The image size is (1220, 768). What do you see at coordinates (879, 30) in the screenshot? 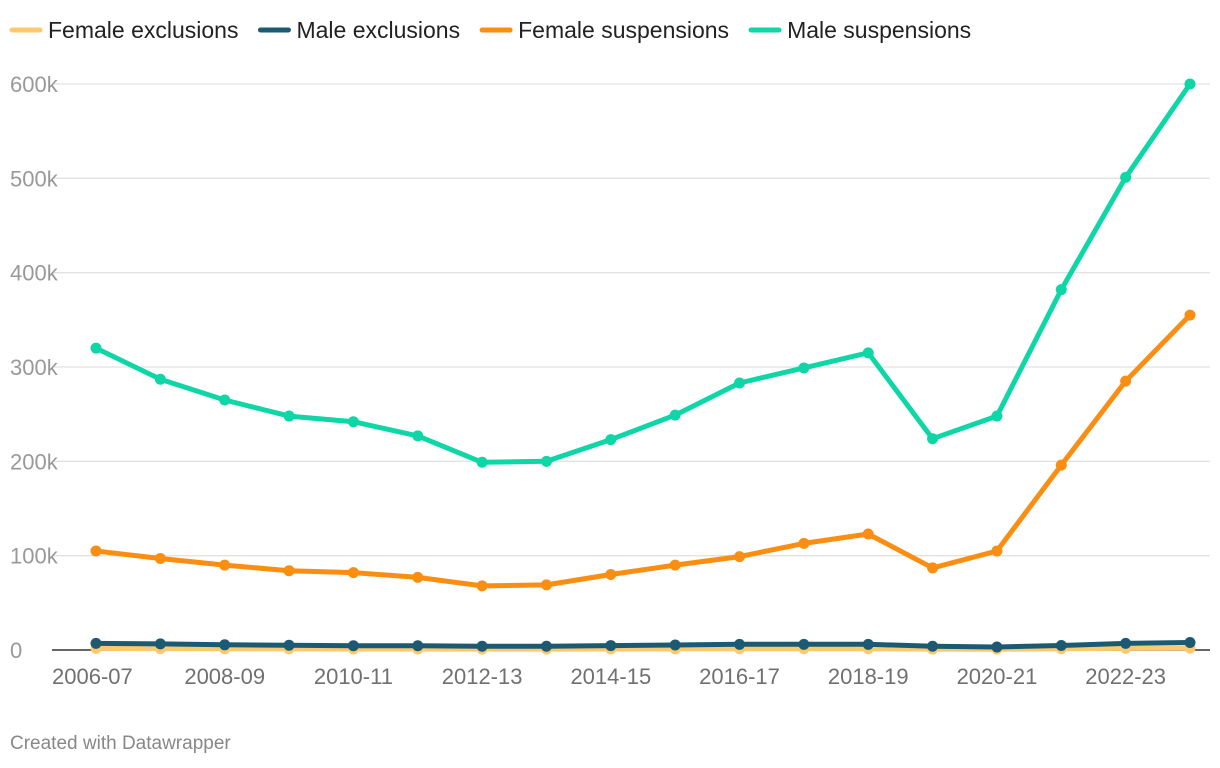
I see `legend-label: Male suspensions` at bounding box center [879, 30].